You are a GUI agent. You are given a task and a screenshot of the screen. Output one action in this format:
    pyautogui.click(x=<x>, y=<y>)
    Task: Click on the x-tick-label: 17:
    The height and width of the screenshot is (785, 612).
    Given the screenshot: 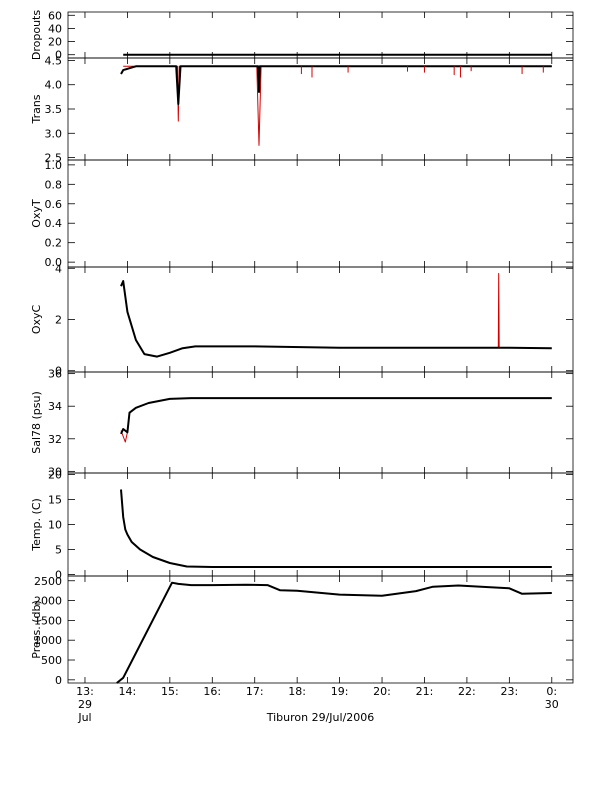 What is the action you would take?
    pyautogui.click(x=255, y=691)
    